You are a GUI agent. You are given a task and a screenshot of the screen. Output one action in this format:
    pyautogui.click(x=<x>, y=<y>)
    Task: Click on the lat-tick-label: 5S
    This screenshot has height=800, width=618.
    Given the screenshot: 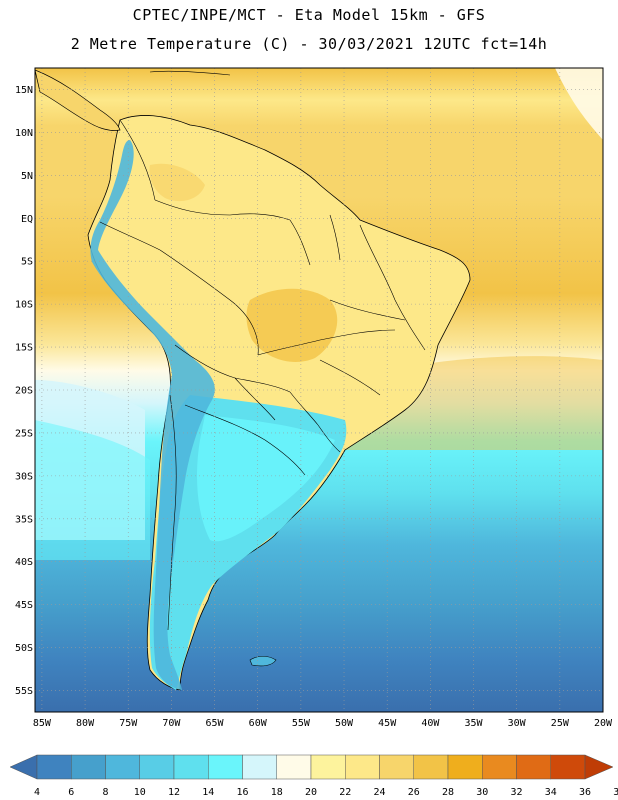 What is the action you would take?
    pyautogui.click(x=27, y=262)
    